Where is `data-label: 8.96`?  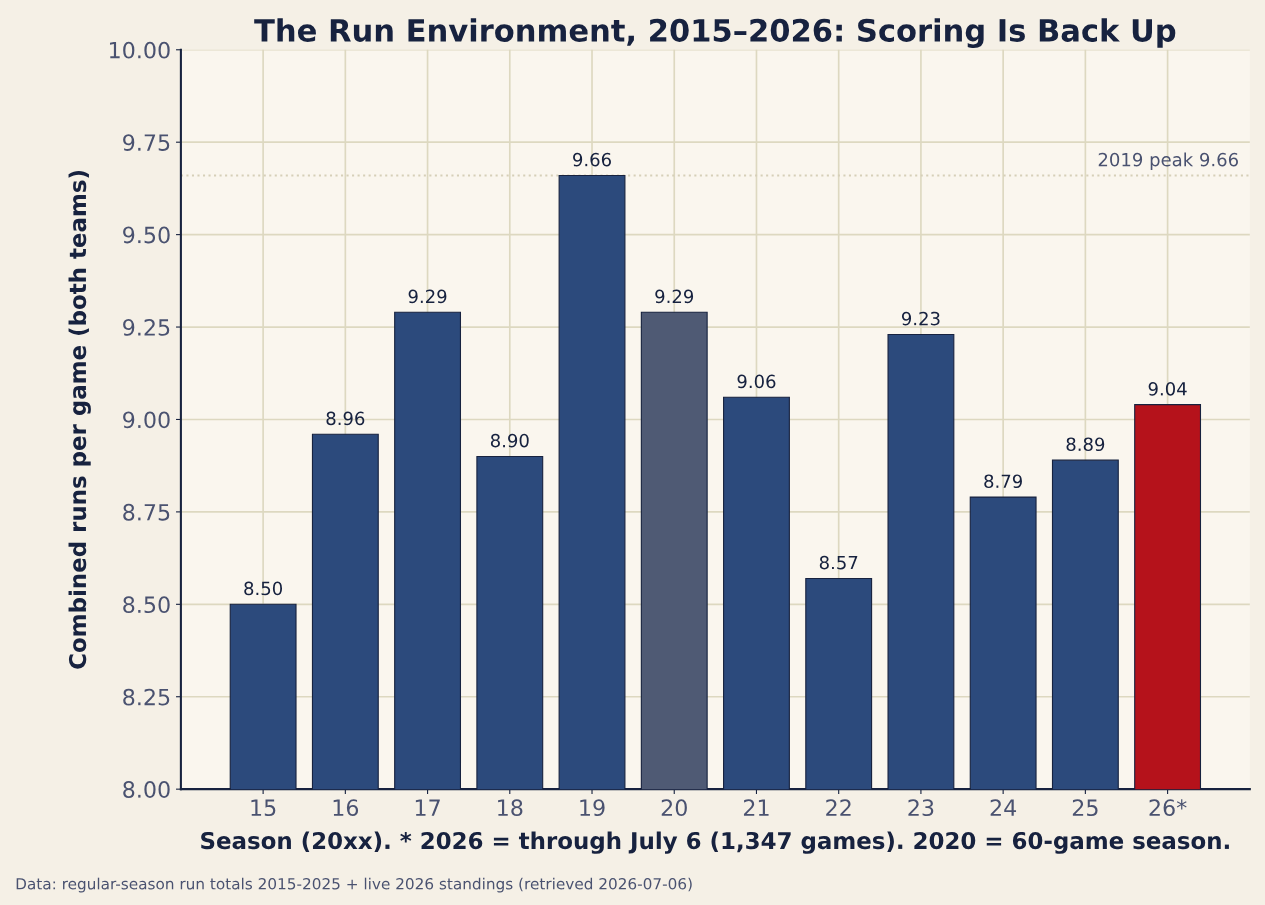 data-label: 8.96 is located at coordinates (345, 418).